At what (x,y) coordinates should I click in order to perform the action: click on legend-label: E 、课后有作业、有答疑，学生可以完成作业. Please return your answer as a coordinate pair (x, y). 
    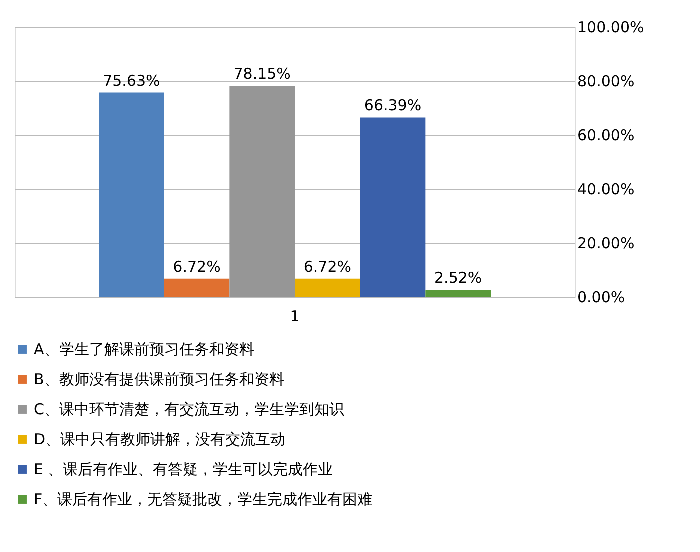
    Looking at the image, I should click on (184, 469).